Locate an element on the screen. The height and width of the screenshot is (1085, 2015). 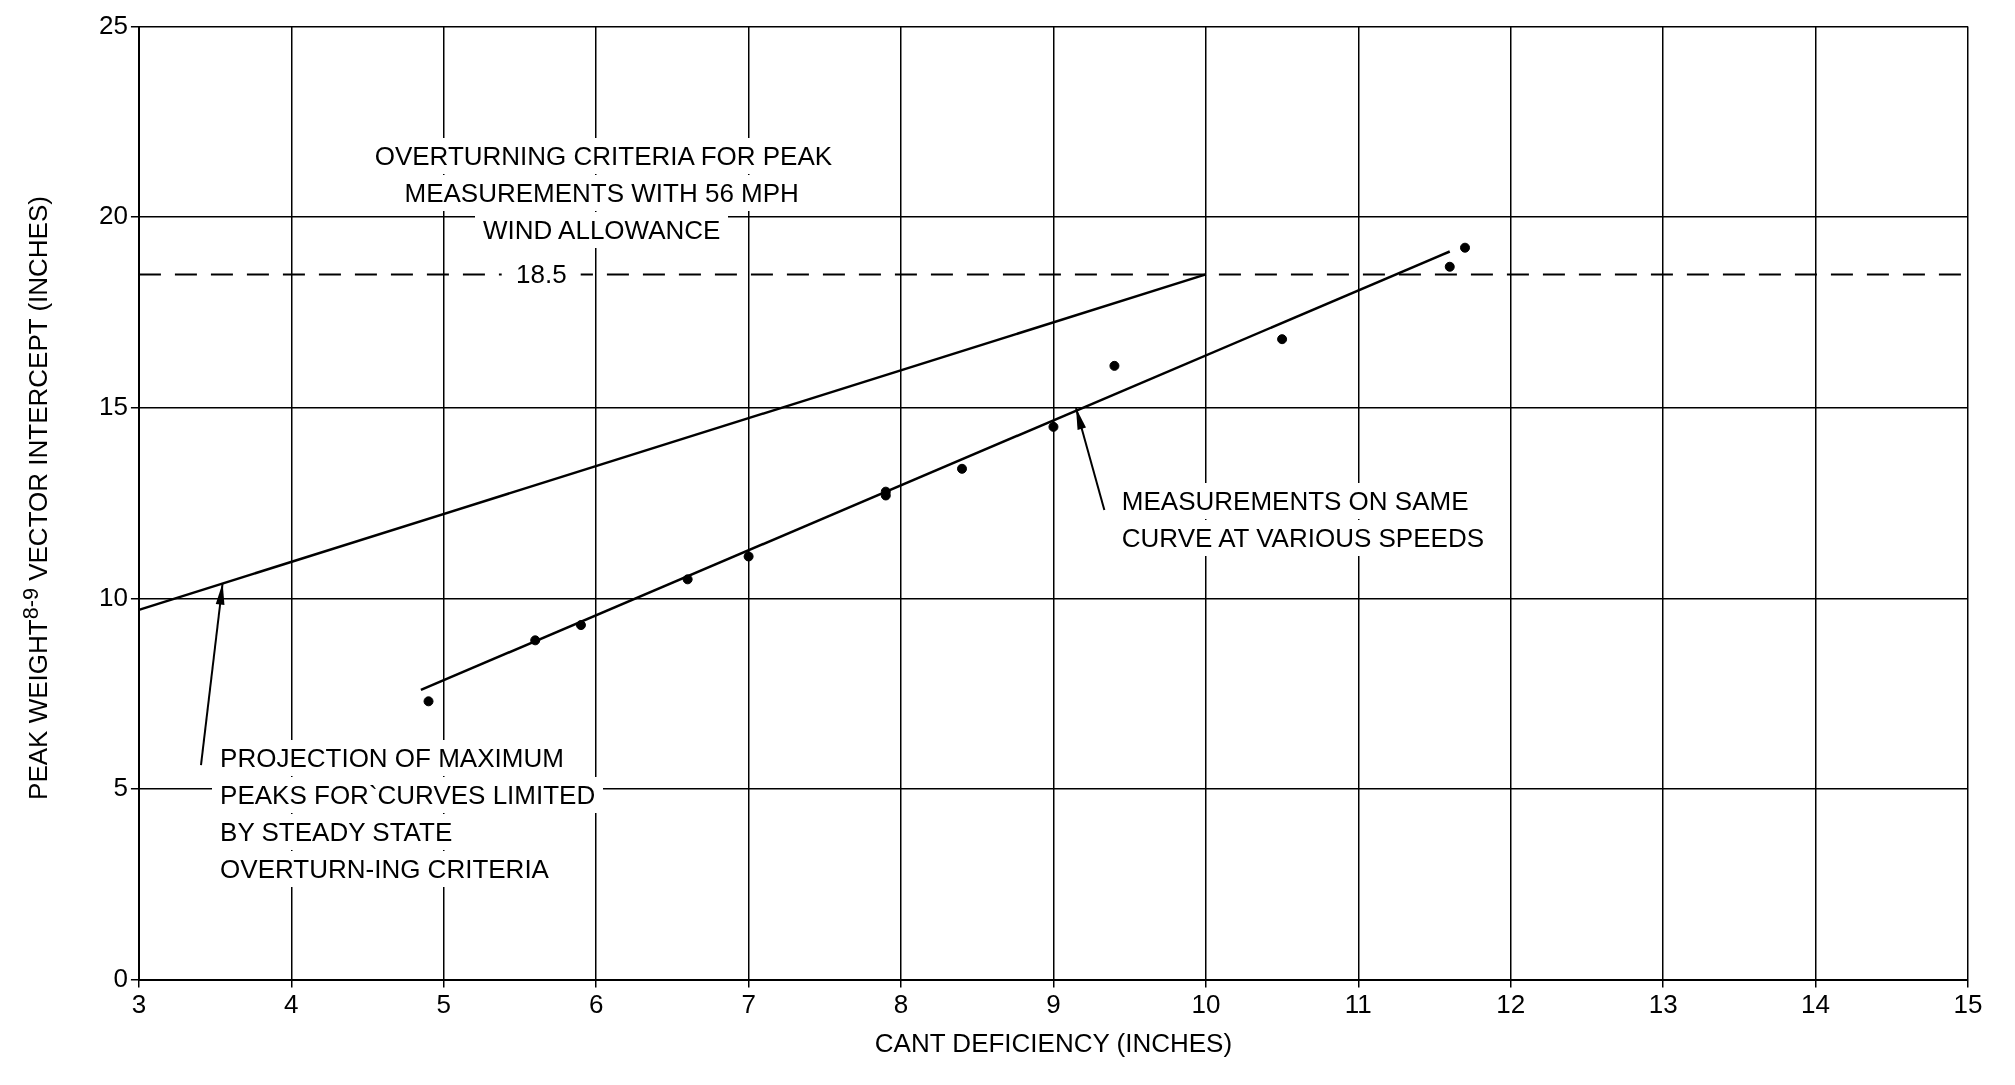
x-tick-label: 14 is located at coordinates (1816, 1004).